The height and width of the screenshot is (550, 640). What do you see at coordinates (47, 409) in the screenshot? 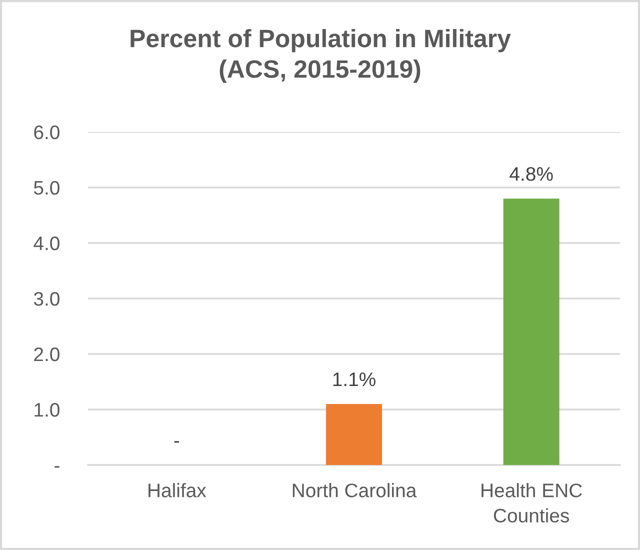
I see `y-tick-label: 1.0` at bounding box center [47, 409].